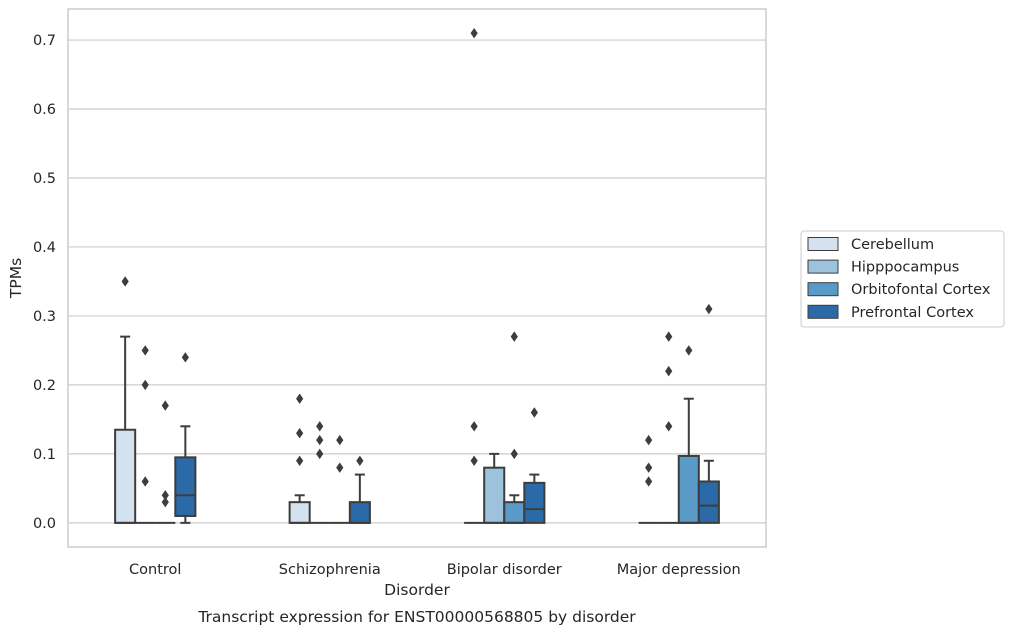 The image size is (1014, 634). What do you see at coordinates (44, 110) in the screenshot?
I see `y-tick-label: 0.6` at bounding box center [44, 110].